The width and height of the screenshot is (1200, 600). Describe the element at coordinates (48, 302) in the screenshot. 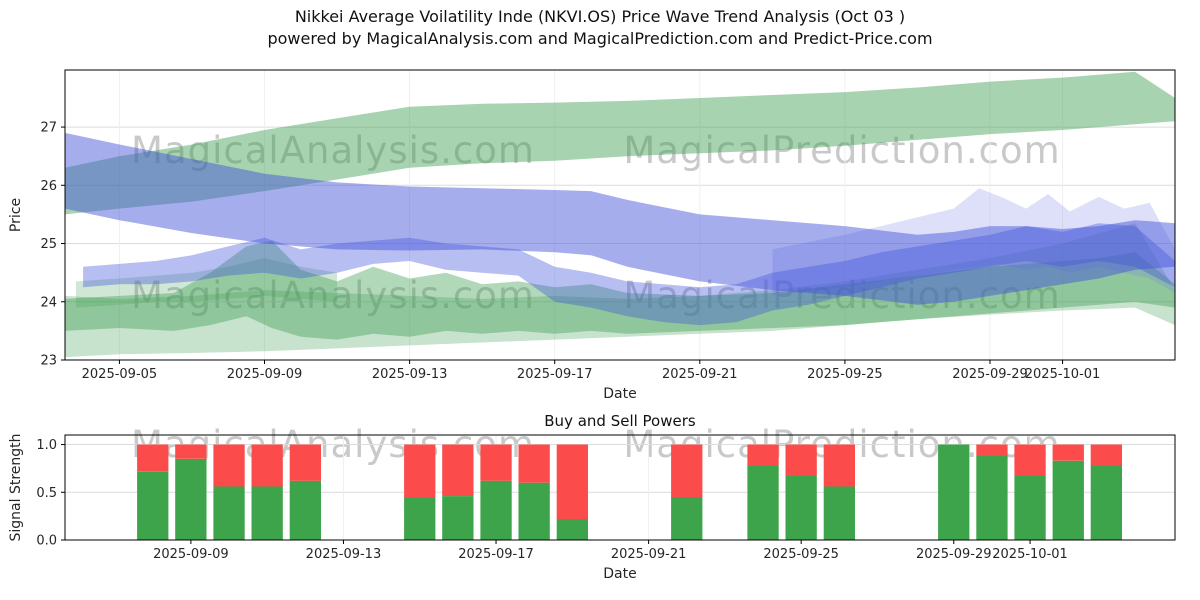

I see `y-tick-label: 24` at that location.